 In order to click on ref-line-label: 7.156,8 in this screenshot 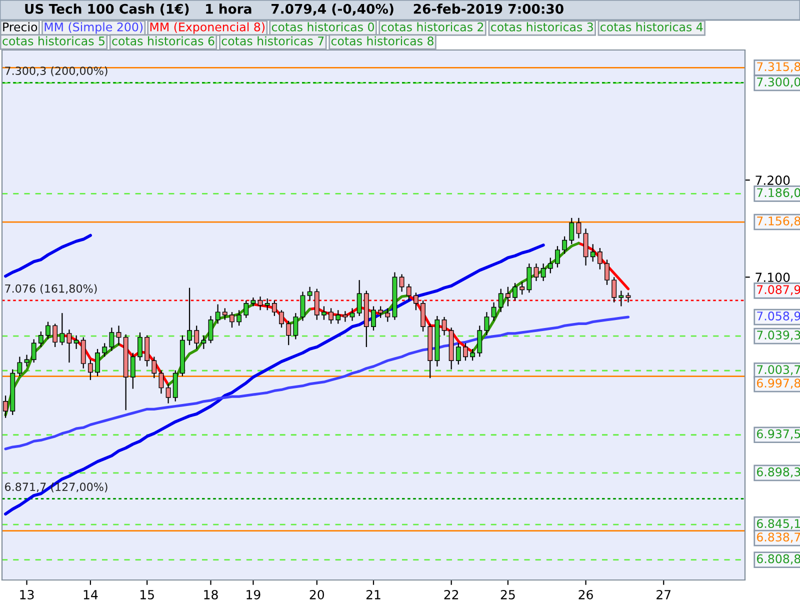, I will do `click(778, 221)`.